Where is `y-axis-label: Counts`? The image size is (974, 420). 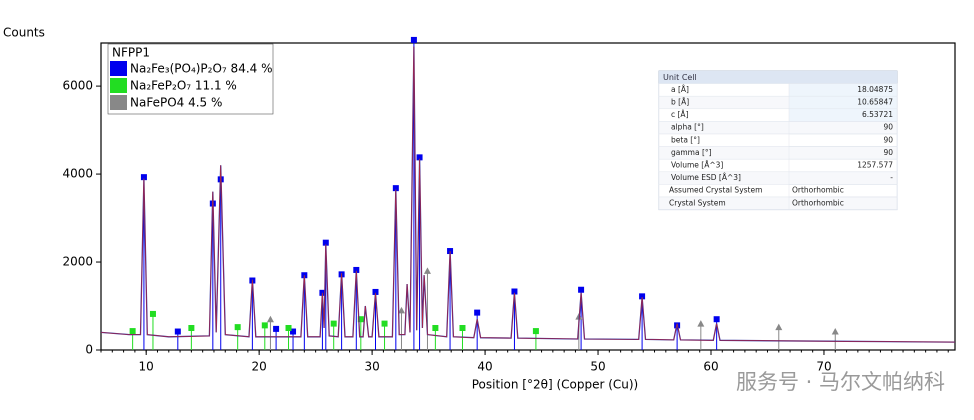 y-axis-label: Counts is located at coordinates (24, 33).